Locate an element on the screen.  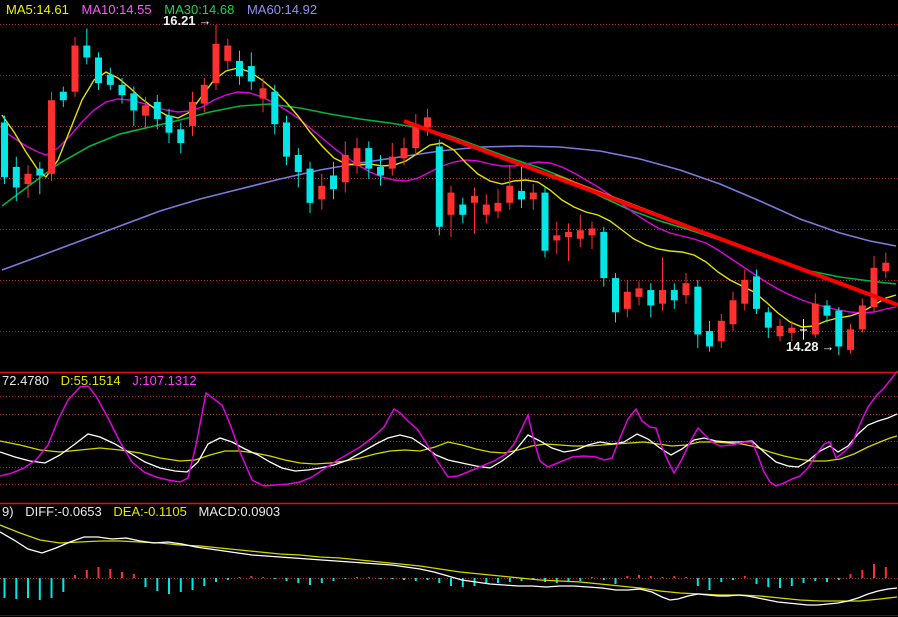
macd-macd-label: MACD:0.0903 is located at coordinates (239, 511).